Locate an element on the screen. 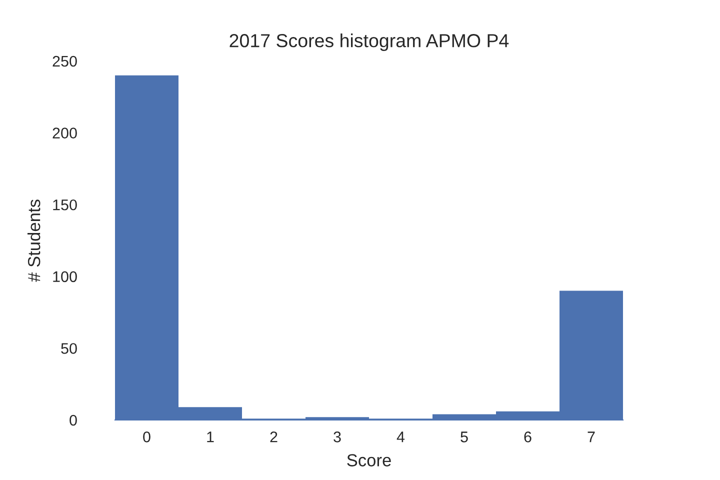 This screenshot has height=480, width=720. y-tick-label: 0 is located at coordinates (73, 420).